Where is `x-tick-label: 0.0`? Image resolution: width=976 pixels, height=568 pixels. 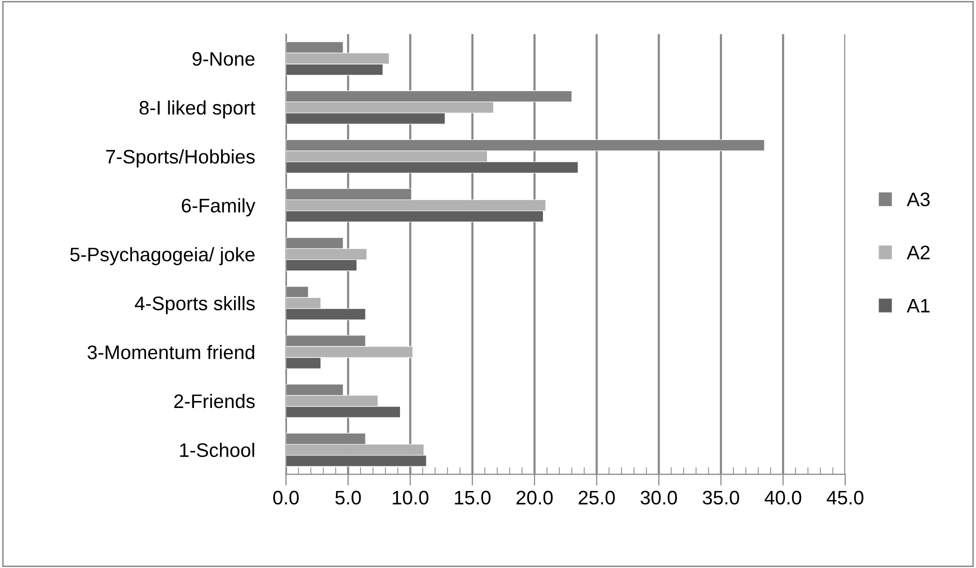 x-tick-label: 0.0 is located at coordinates (286, 497).